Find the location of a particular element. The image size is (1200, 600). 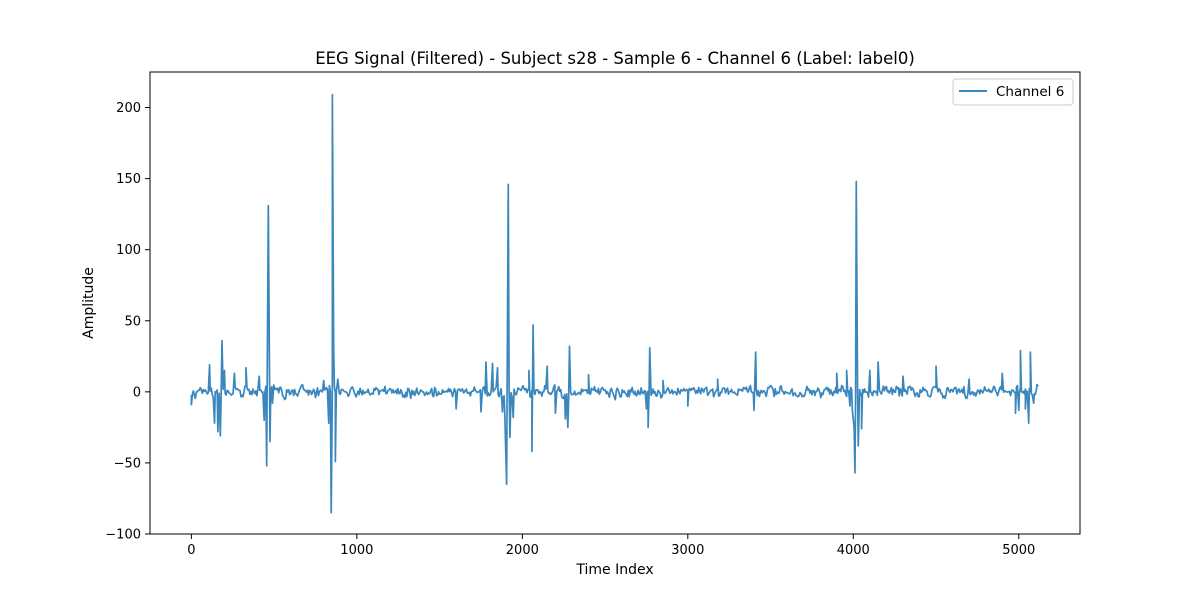

y-tick-label: 0 is located at coordinates (137, 392).